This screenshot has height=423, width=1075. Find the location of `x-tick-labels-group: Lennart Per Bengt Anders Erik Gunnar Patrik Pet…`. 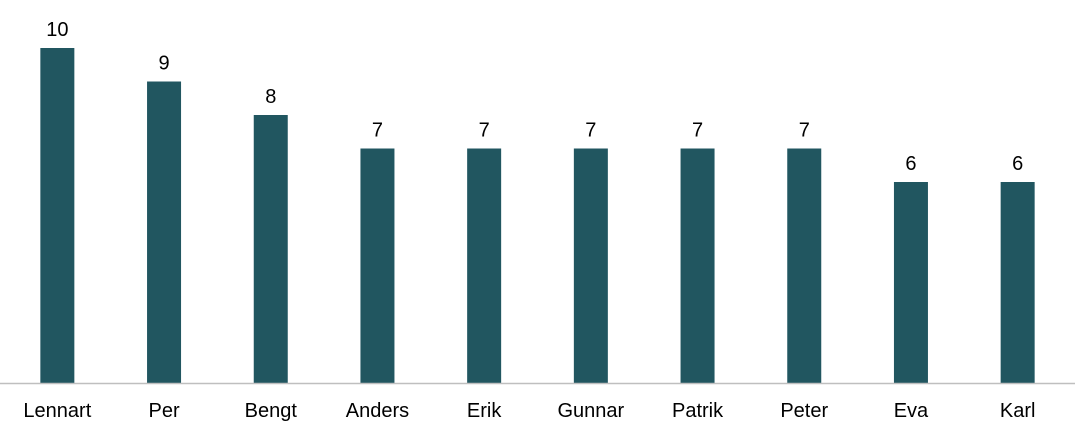

x-tick-labels-group: Lennart Per Bengt Anders Erik Gunnar Patrik Pet… is located at coordinates (529, 411).